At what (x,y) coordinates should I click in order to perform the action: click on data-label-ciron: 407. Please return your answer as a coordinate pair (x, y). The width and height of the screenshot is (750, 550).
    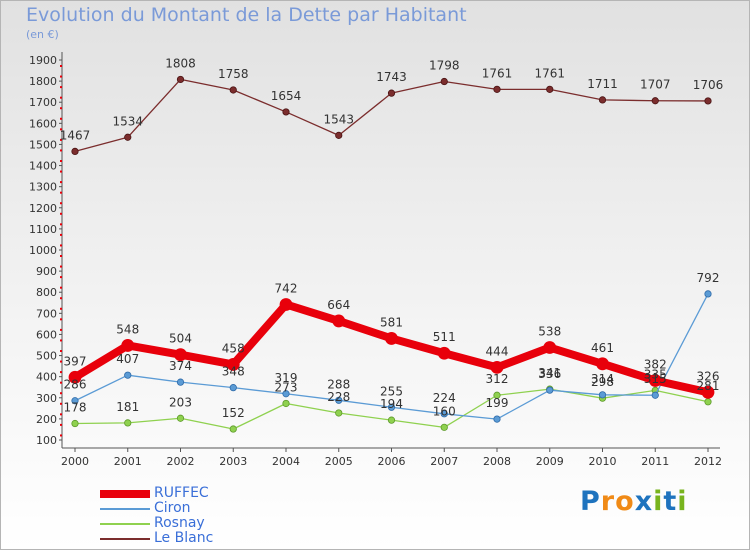
    Looking at the image, I should click on (127, 359).